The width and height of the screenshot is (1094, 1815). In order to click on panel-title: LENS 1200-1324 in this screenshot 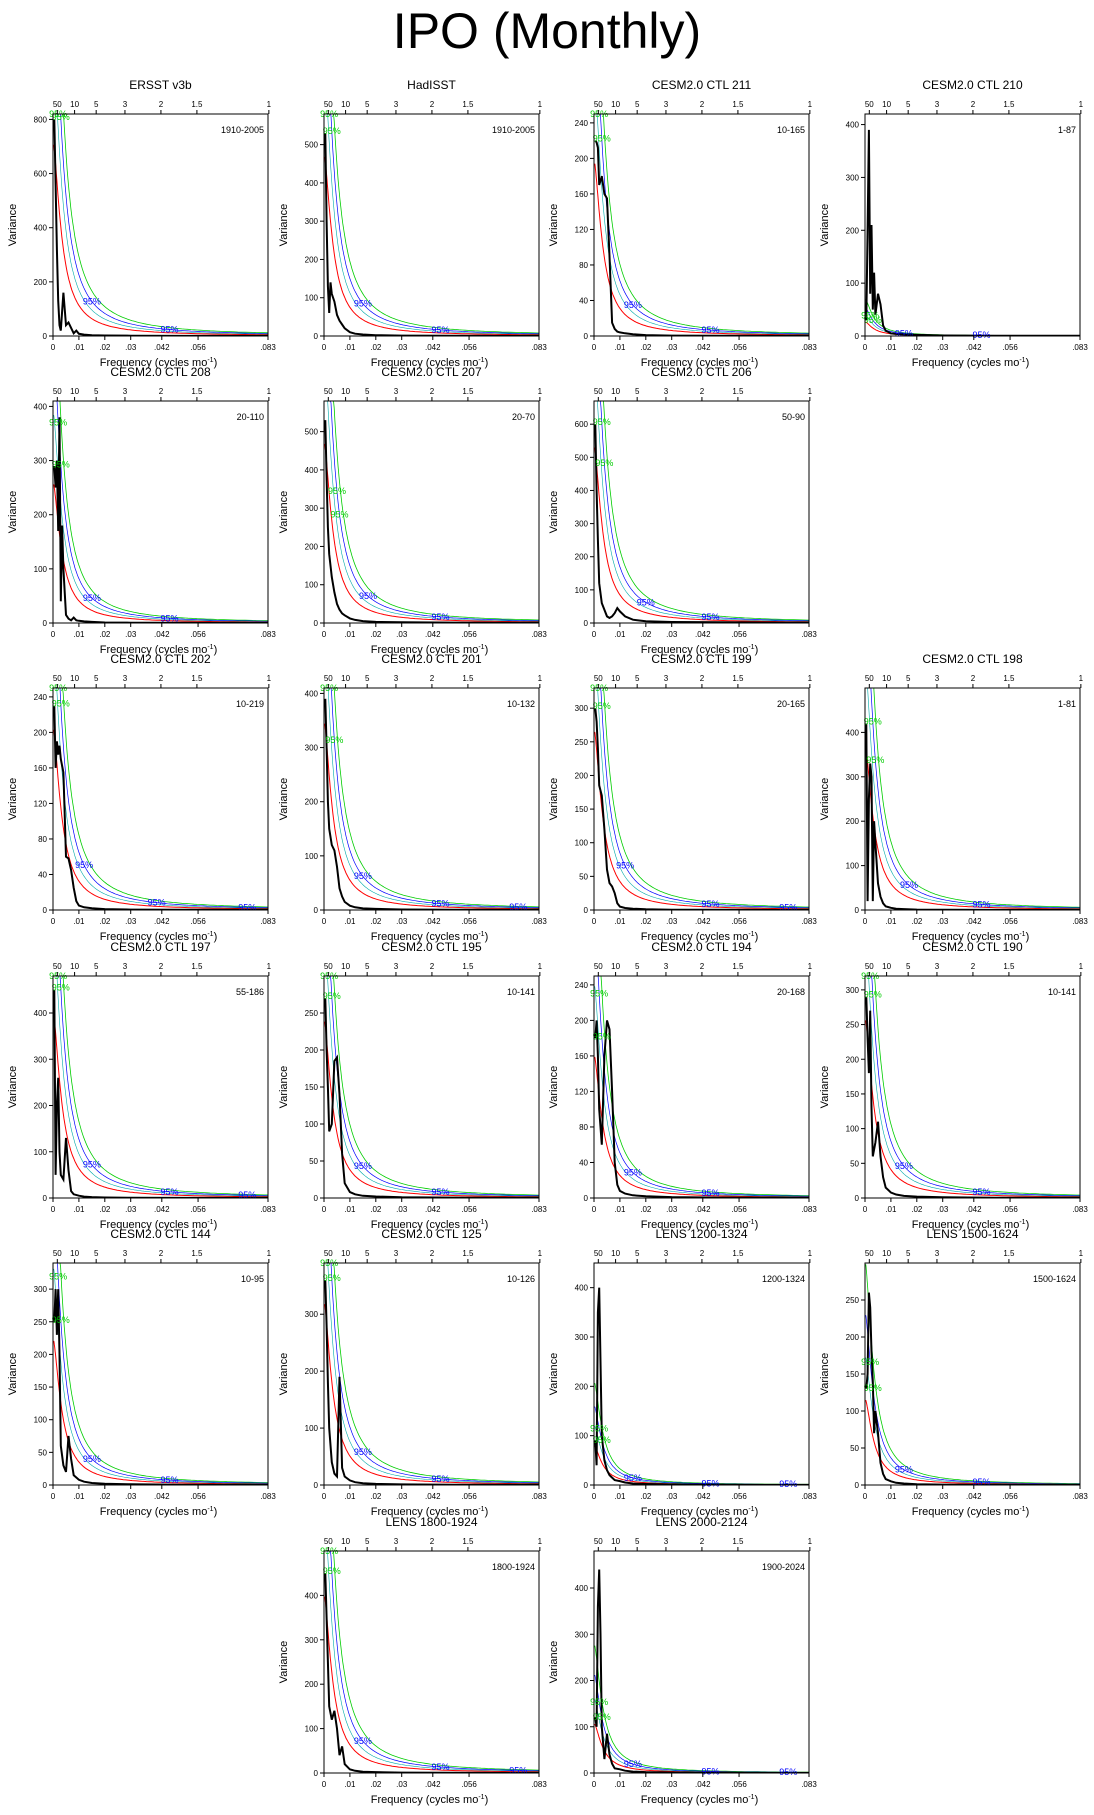, I will do `click(701, 1234)`.